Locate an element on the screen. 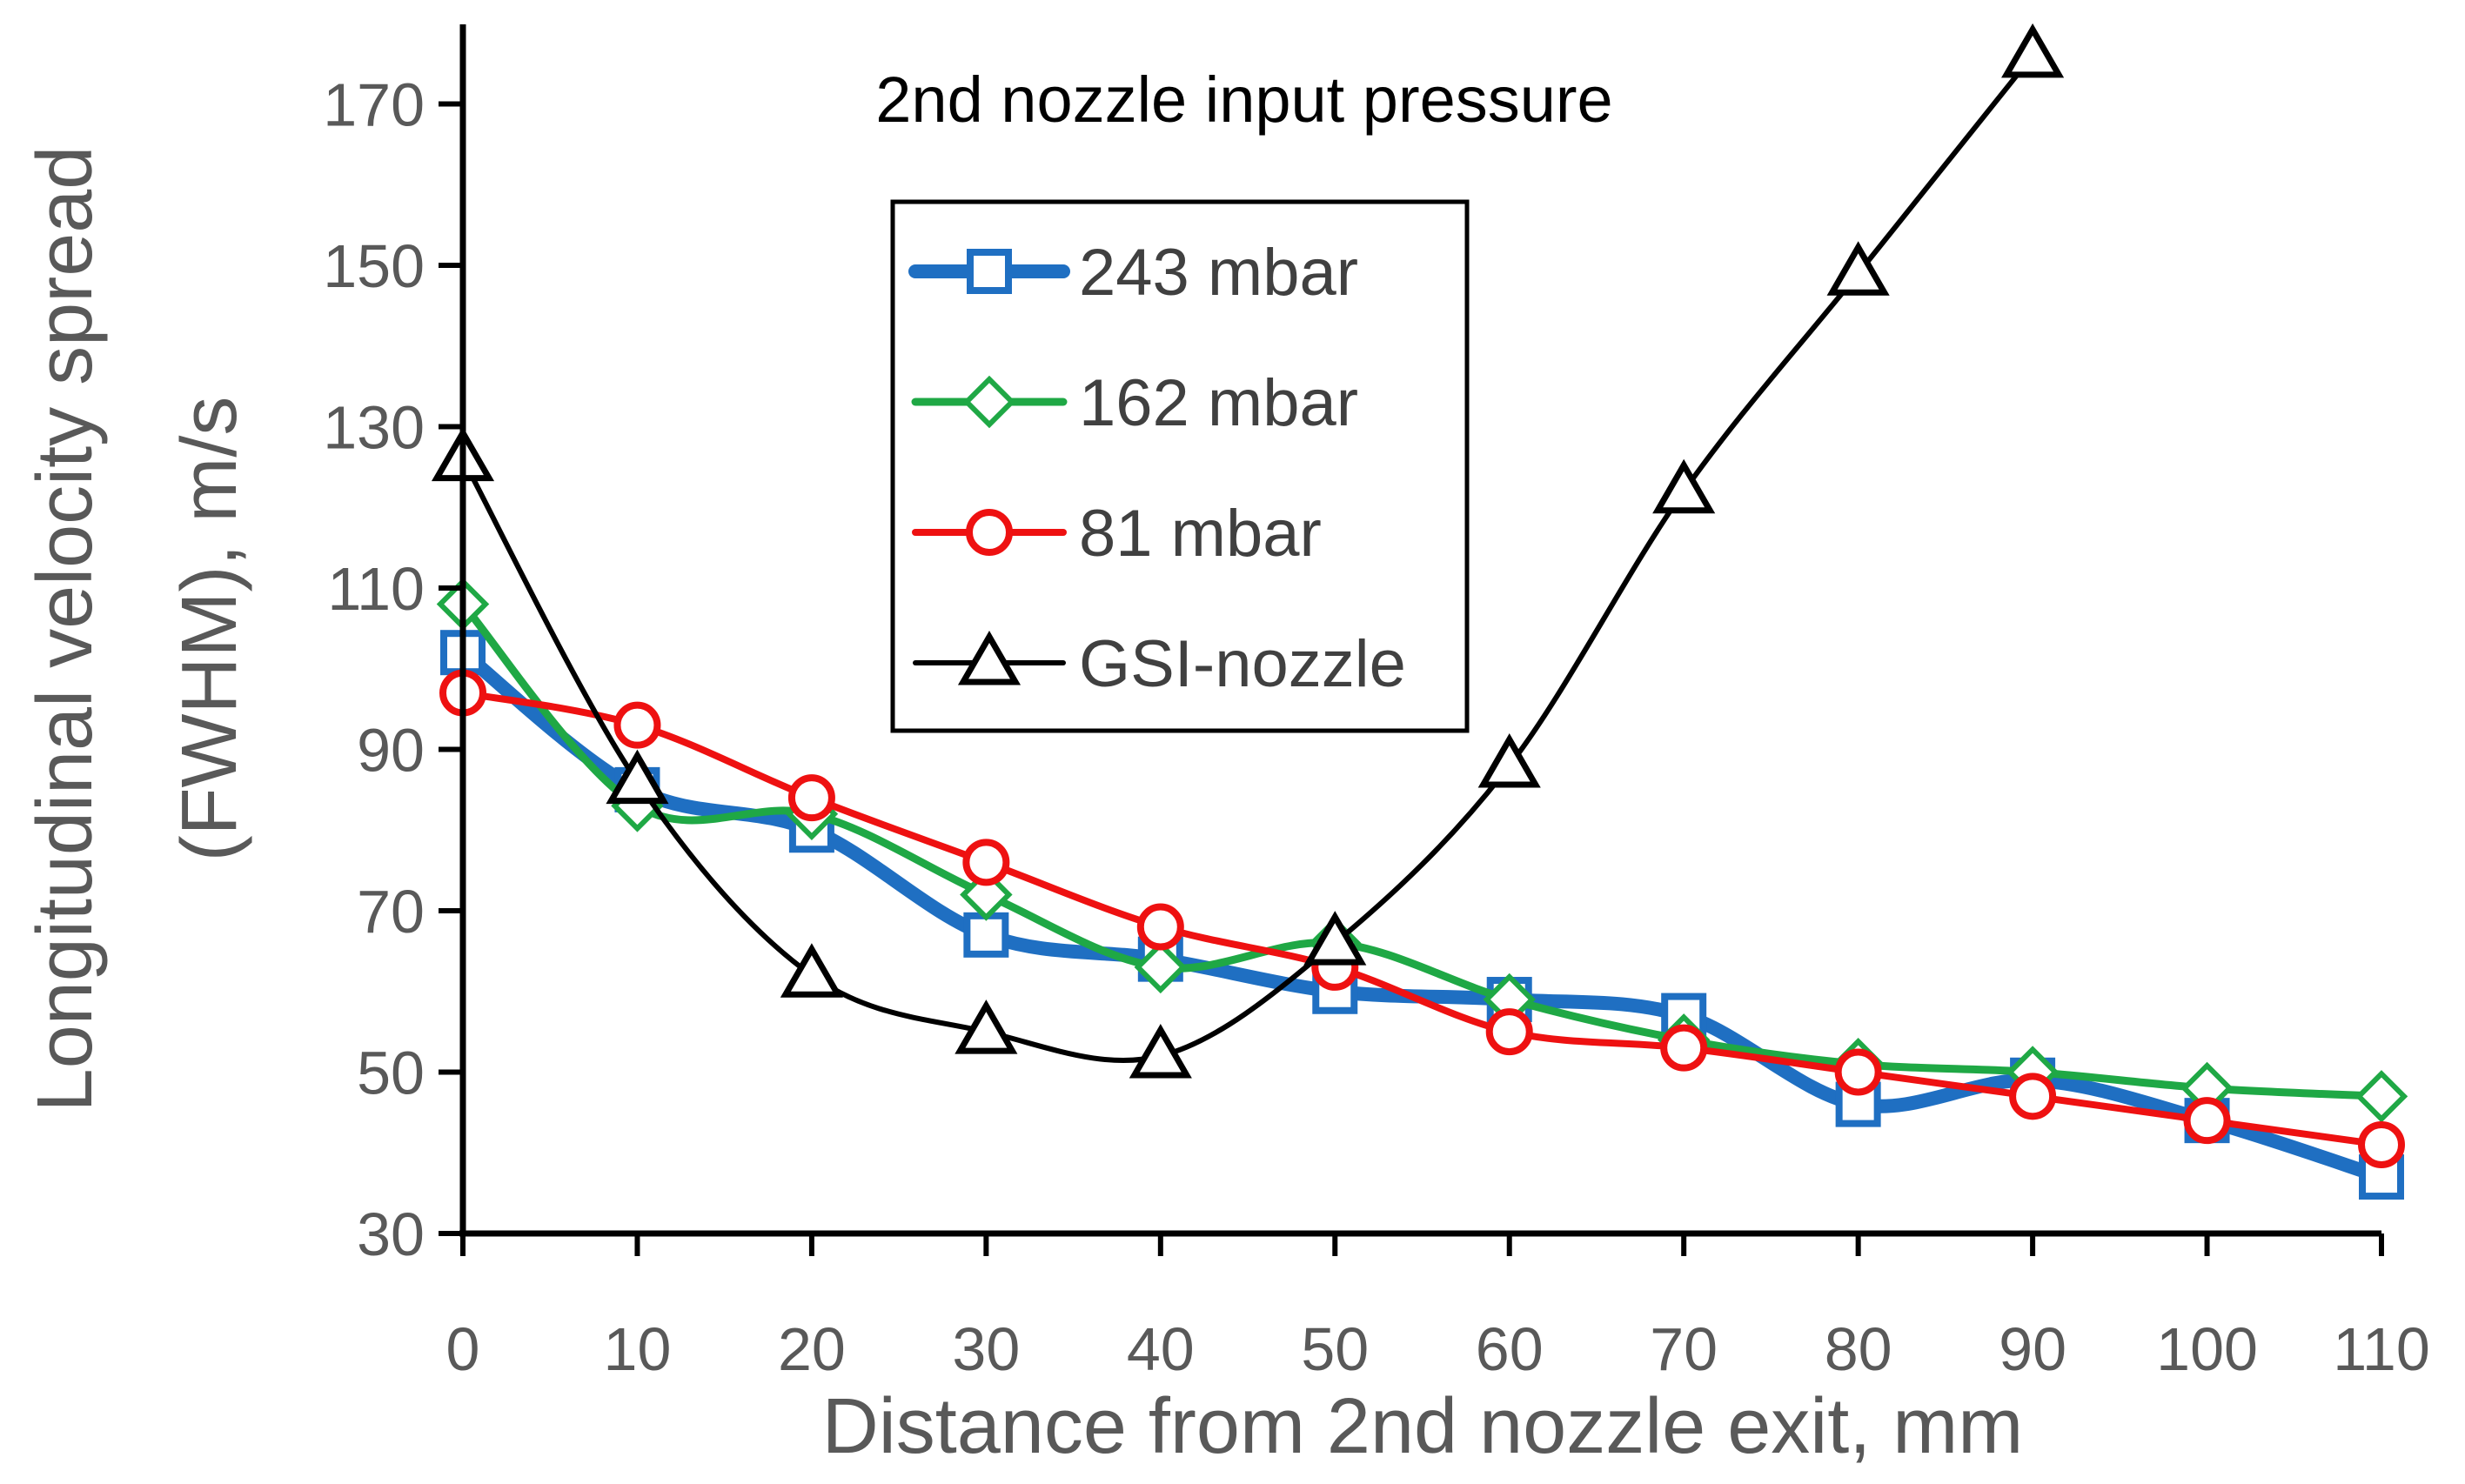 The image size is (2465, 1484). x-tick-label: 0 is located at coordinates (463, 1349).